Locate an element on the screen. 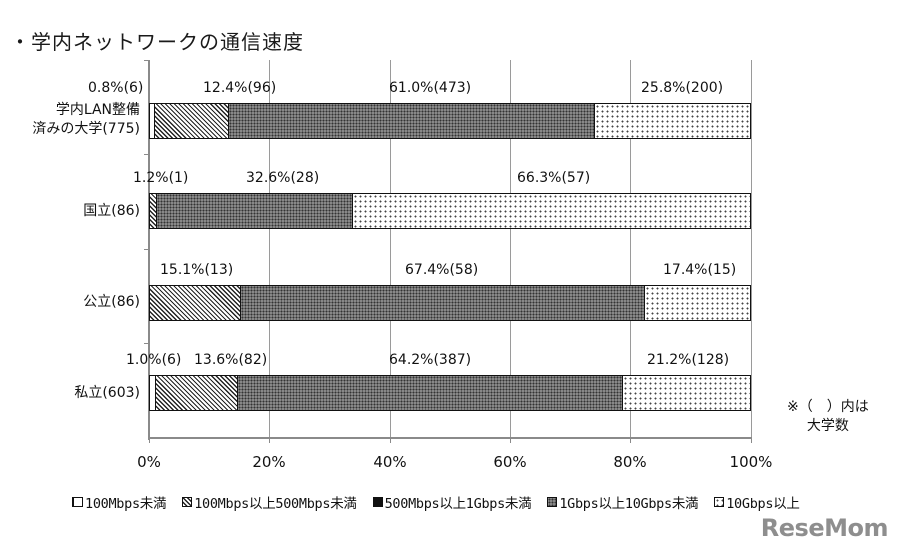 The image size is (900, 549). data-label: 67.4%(58) is located at coordinates (442, 270).